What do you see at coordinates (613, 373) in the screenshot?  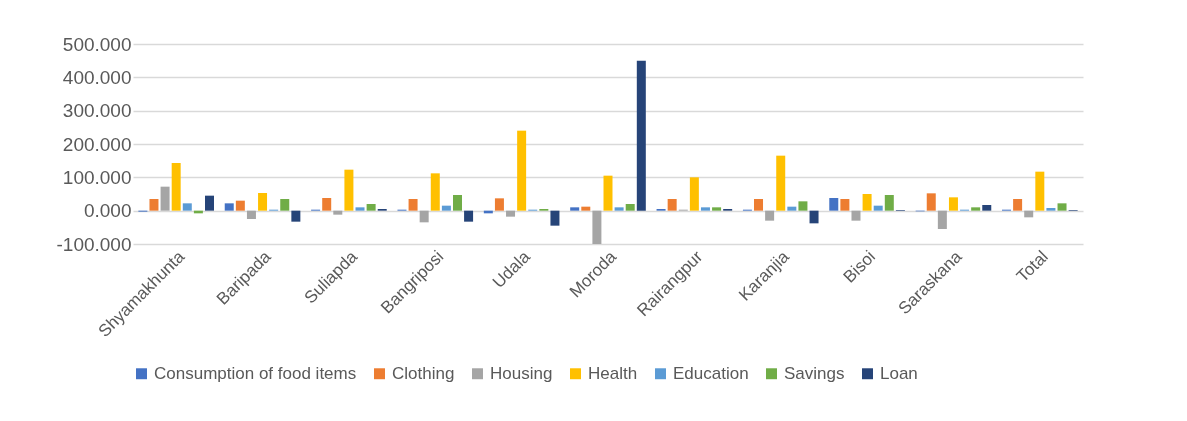 I see `legend-label: Health` at bounding box center [613, 373].